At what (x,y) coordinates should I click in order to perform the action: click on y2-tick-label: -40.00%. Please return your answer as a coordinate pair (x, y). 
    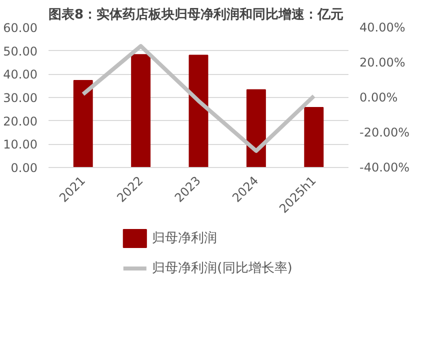
    Looking at the image, I should click on (385, 167).